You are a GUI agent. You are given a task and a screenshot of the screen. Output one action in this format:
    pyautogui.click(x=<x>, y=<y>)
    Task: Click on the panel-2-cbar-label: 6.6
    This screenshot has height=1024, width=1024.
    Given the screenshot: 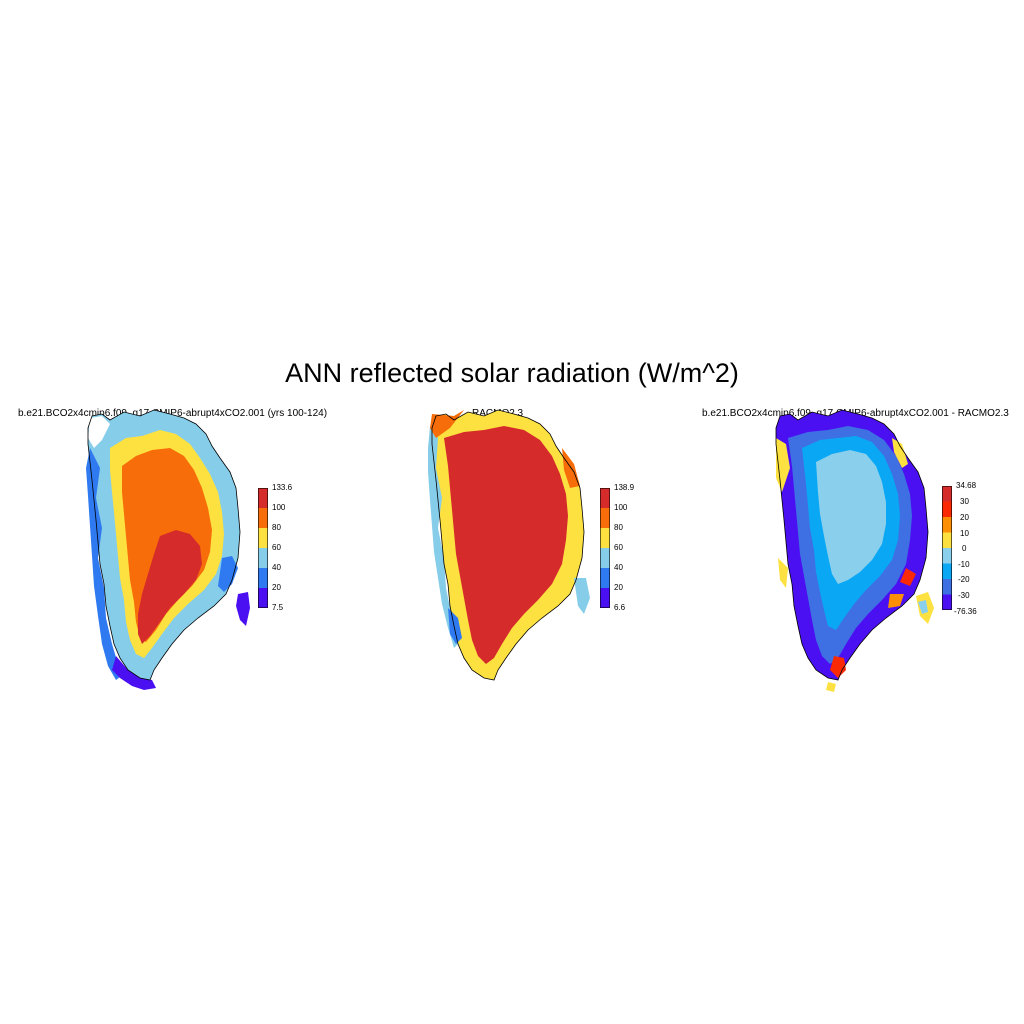 What is the action you would take?
    pyautogui.click(x=620, y=607)
    